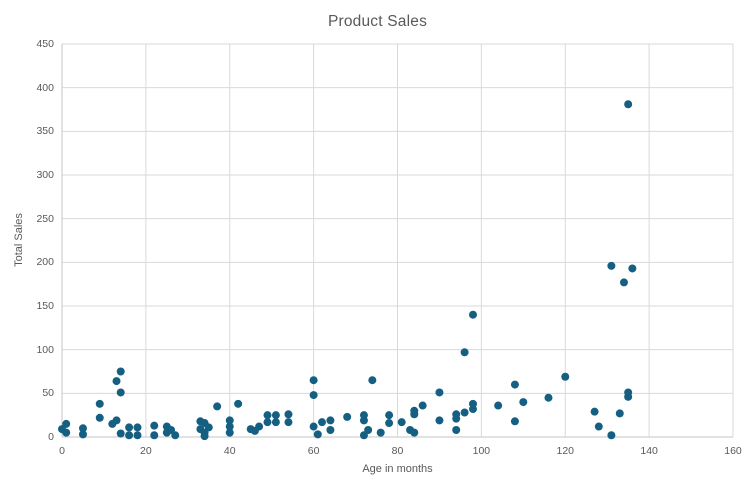  I want to click on x-tick-label: 40, so click(229, 451).